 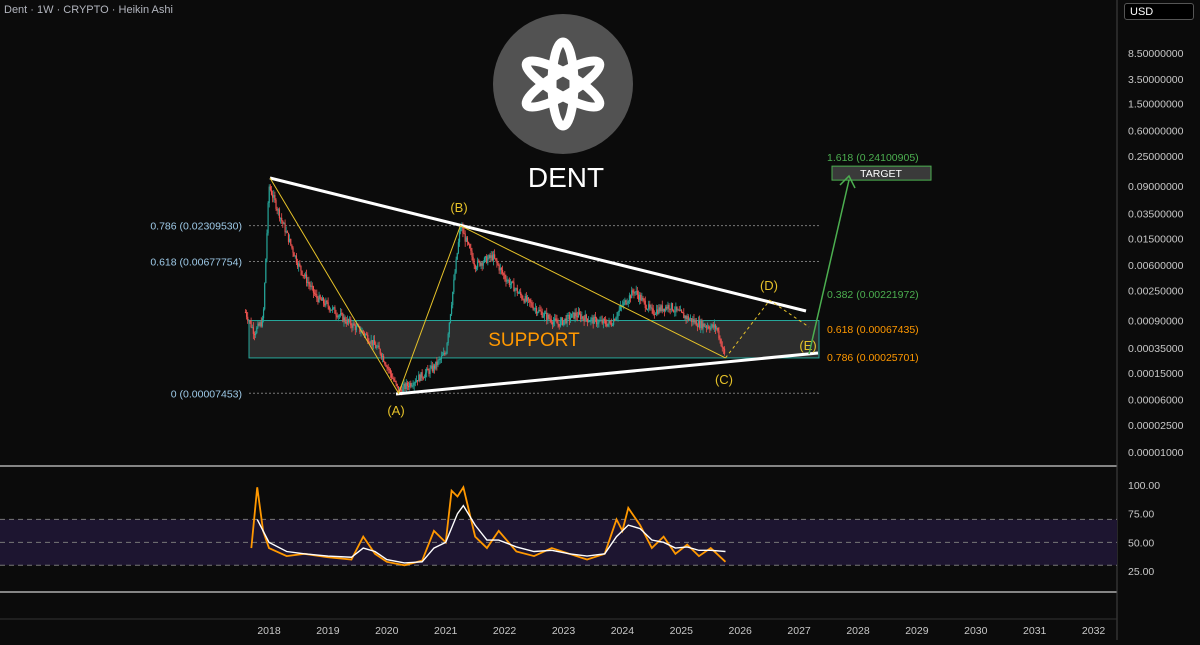 What do you see at coordinates (269, 631) in the screenshot?
I see `time-tick-label: 2018` at bounding box center [269, 631].